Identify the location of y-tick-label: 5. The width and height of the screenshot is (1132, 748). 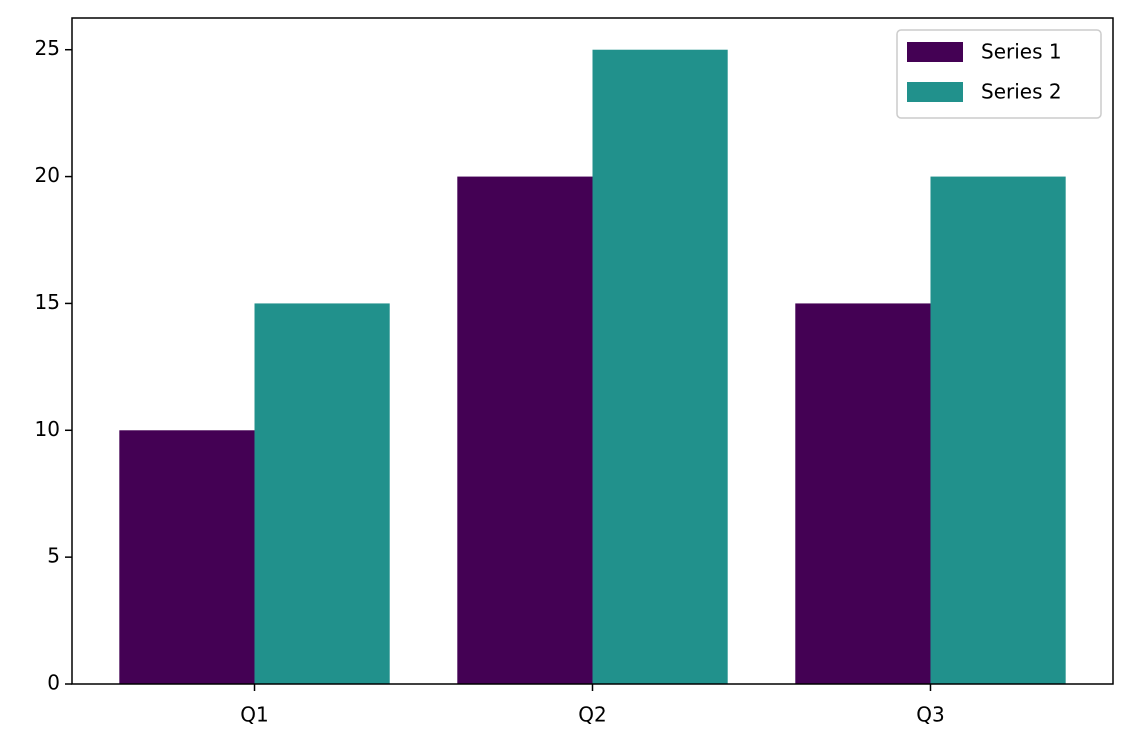
(53, 556).